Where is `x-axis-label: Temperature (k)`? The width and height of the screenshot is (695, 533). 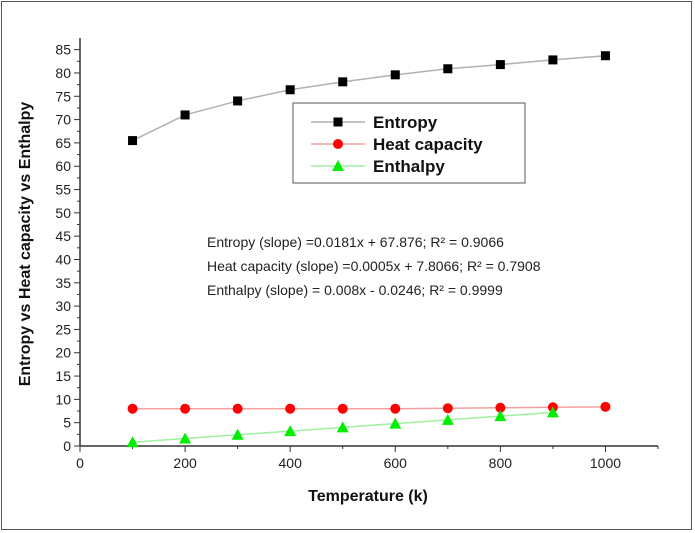
x-axis-label: Temperature (k) is located at coordinates (368, 496).